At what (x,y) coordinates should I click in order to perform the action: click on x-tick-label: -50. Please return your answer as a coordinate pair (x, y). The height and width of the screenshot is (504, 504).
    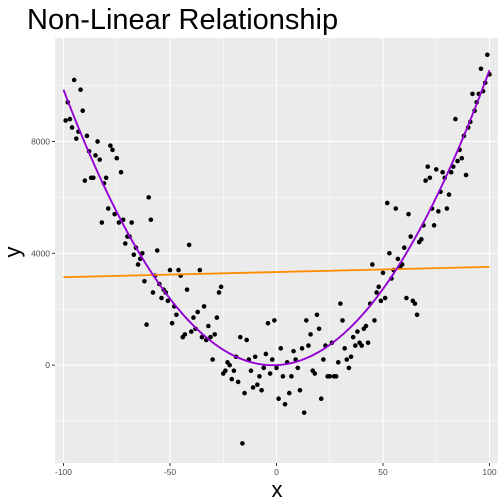
    Looking at the image, I should click on (170, 472).